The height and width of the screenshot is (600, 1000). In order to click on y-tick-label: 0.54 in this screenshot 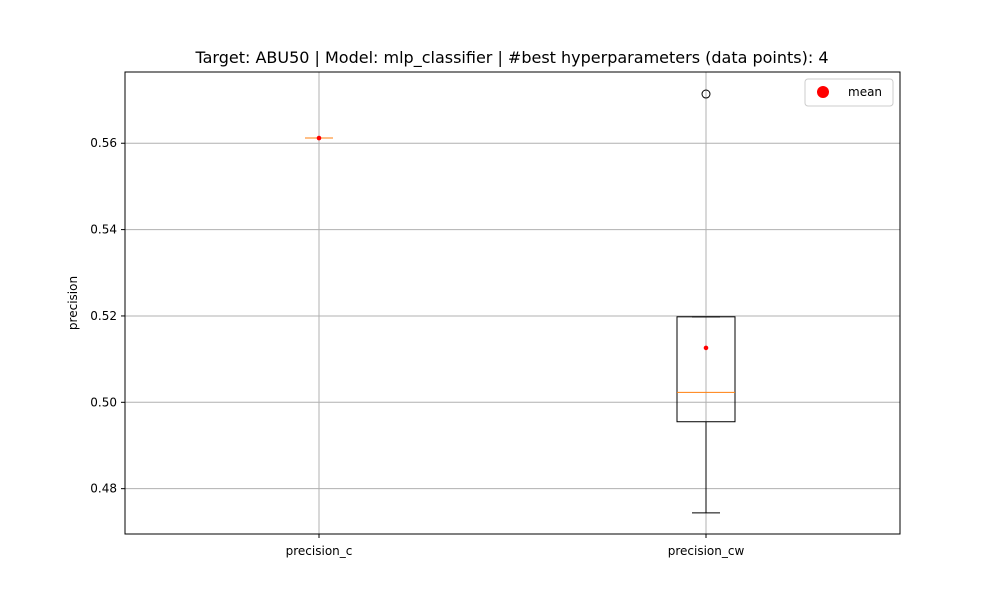, I will do `click(103, 230)`.